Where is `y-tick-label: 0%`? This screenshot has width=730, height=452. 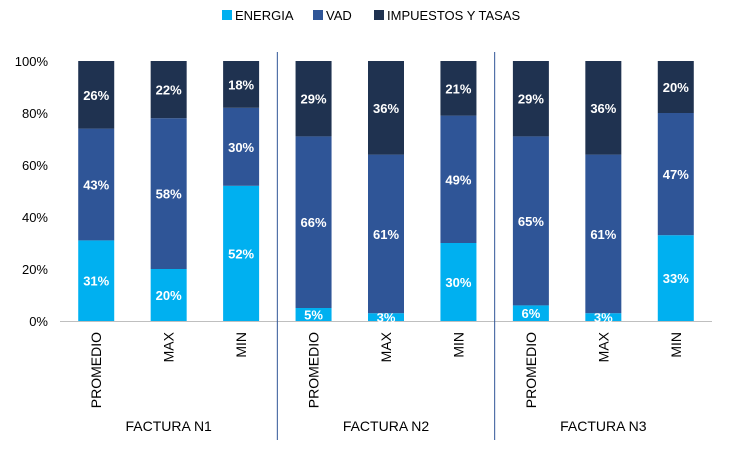
y-tick-label: 0% is located at coordinates (38, 321).